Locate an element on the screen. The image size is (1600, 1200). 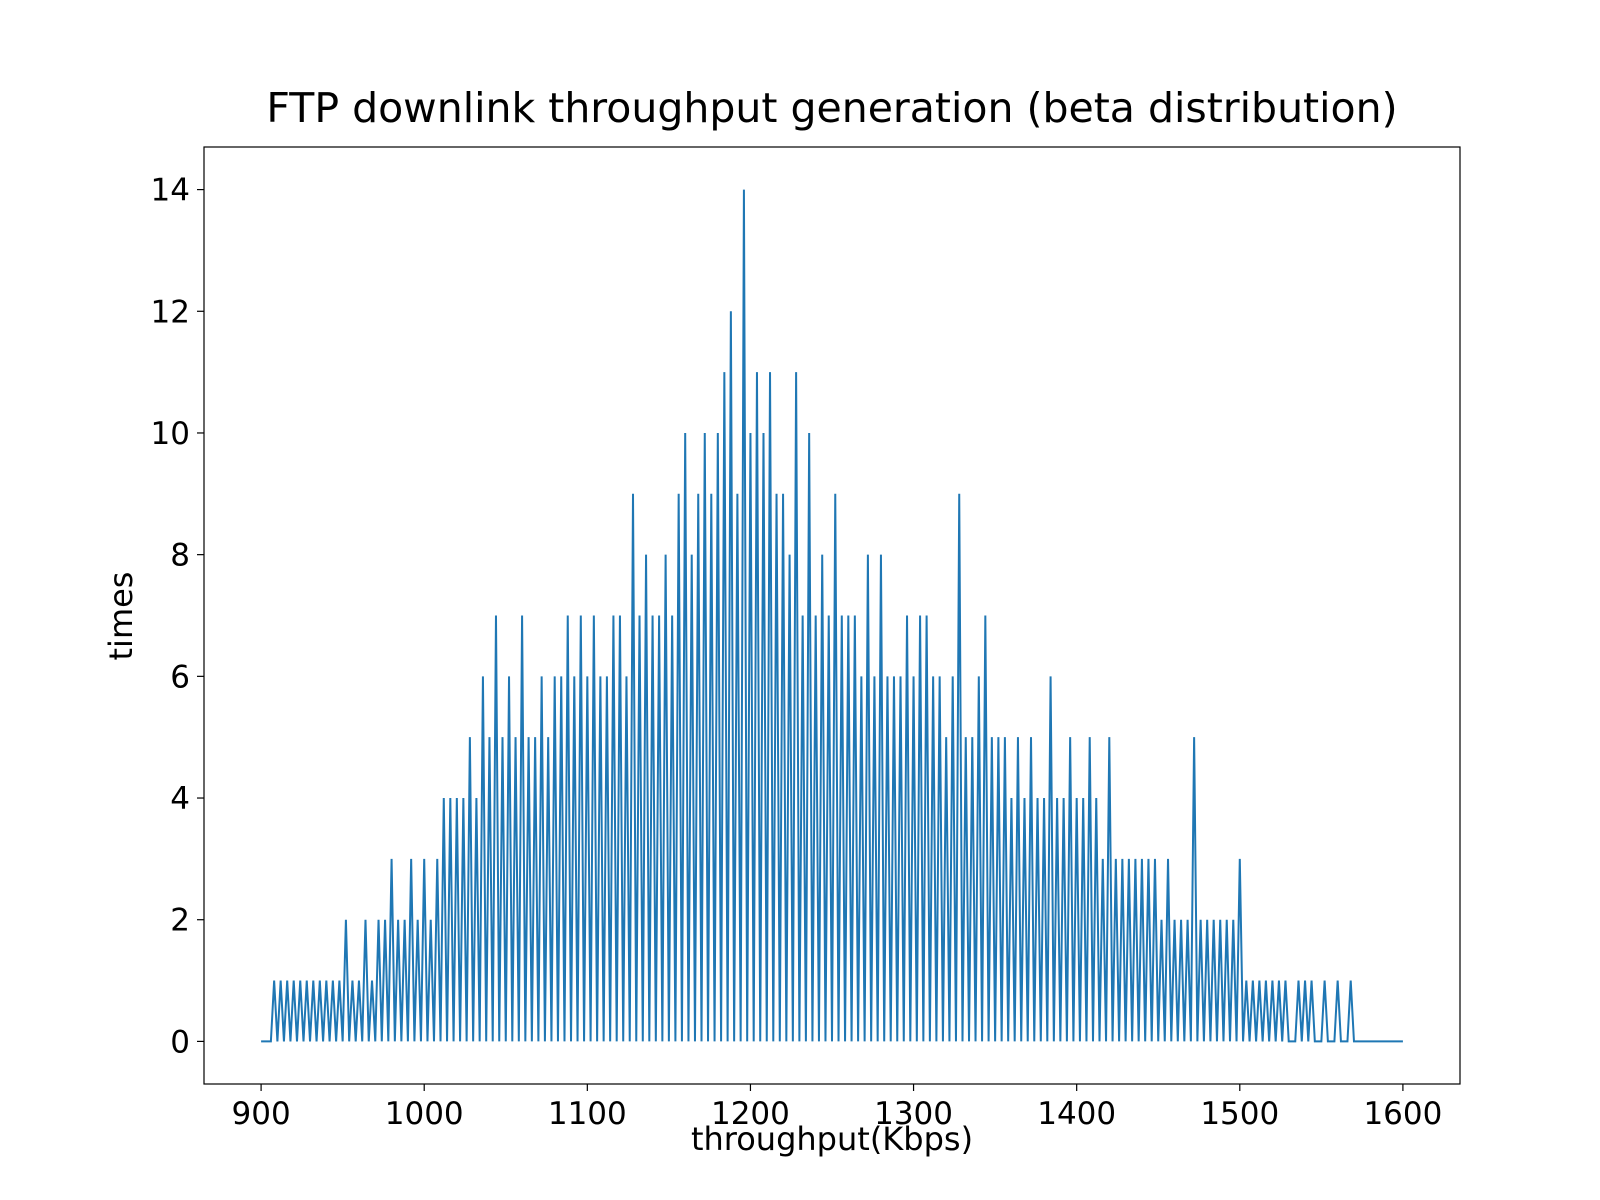
y-tick-label: 8 is located at coordinates (180, 556).